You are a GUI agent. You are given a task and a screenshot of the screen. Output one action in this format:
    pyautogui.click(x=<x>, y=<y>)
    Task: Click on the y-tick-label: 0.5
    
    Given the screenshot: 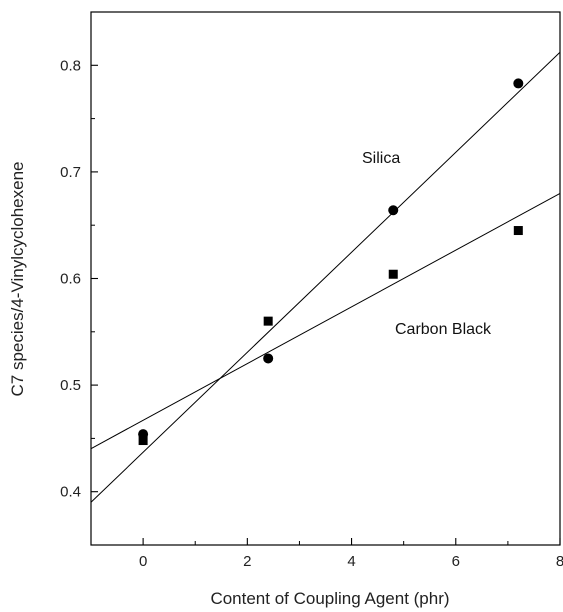 What is the action you would take?
    pyautogui.click(x=70, y=385)
    